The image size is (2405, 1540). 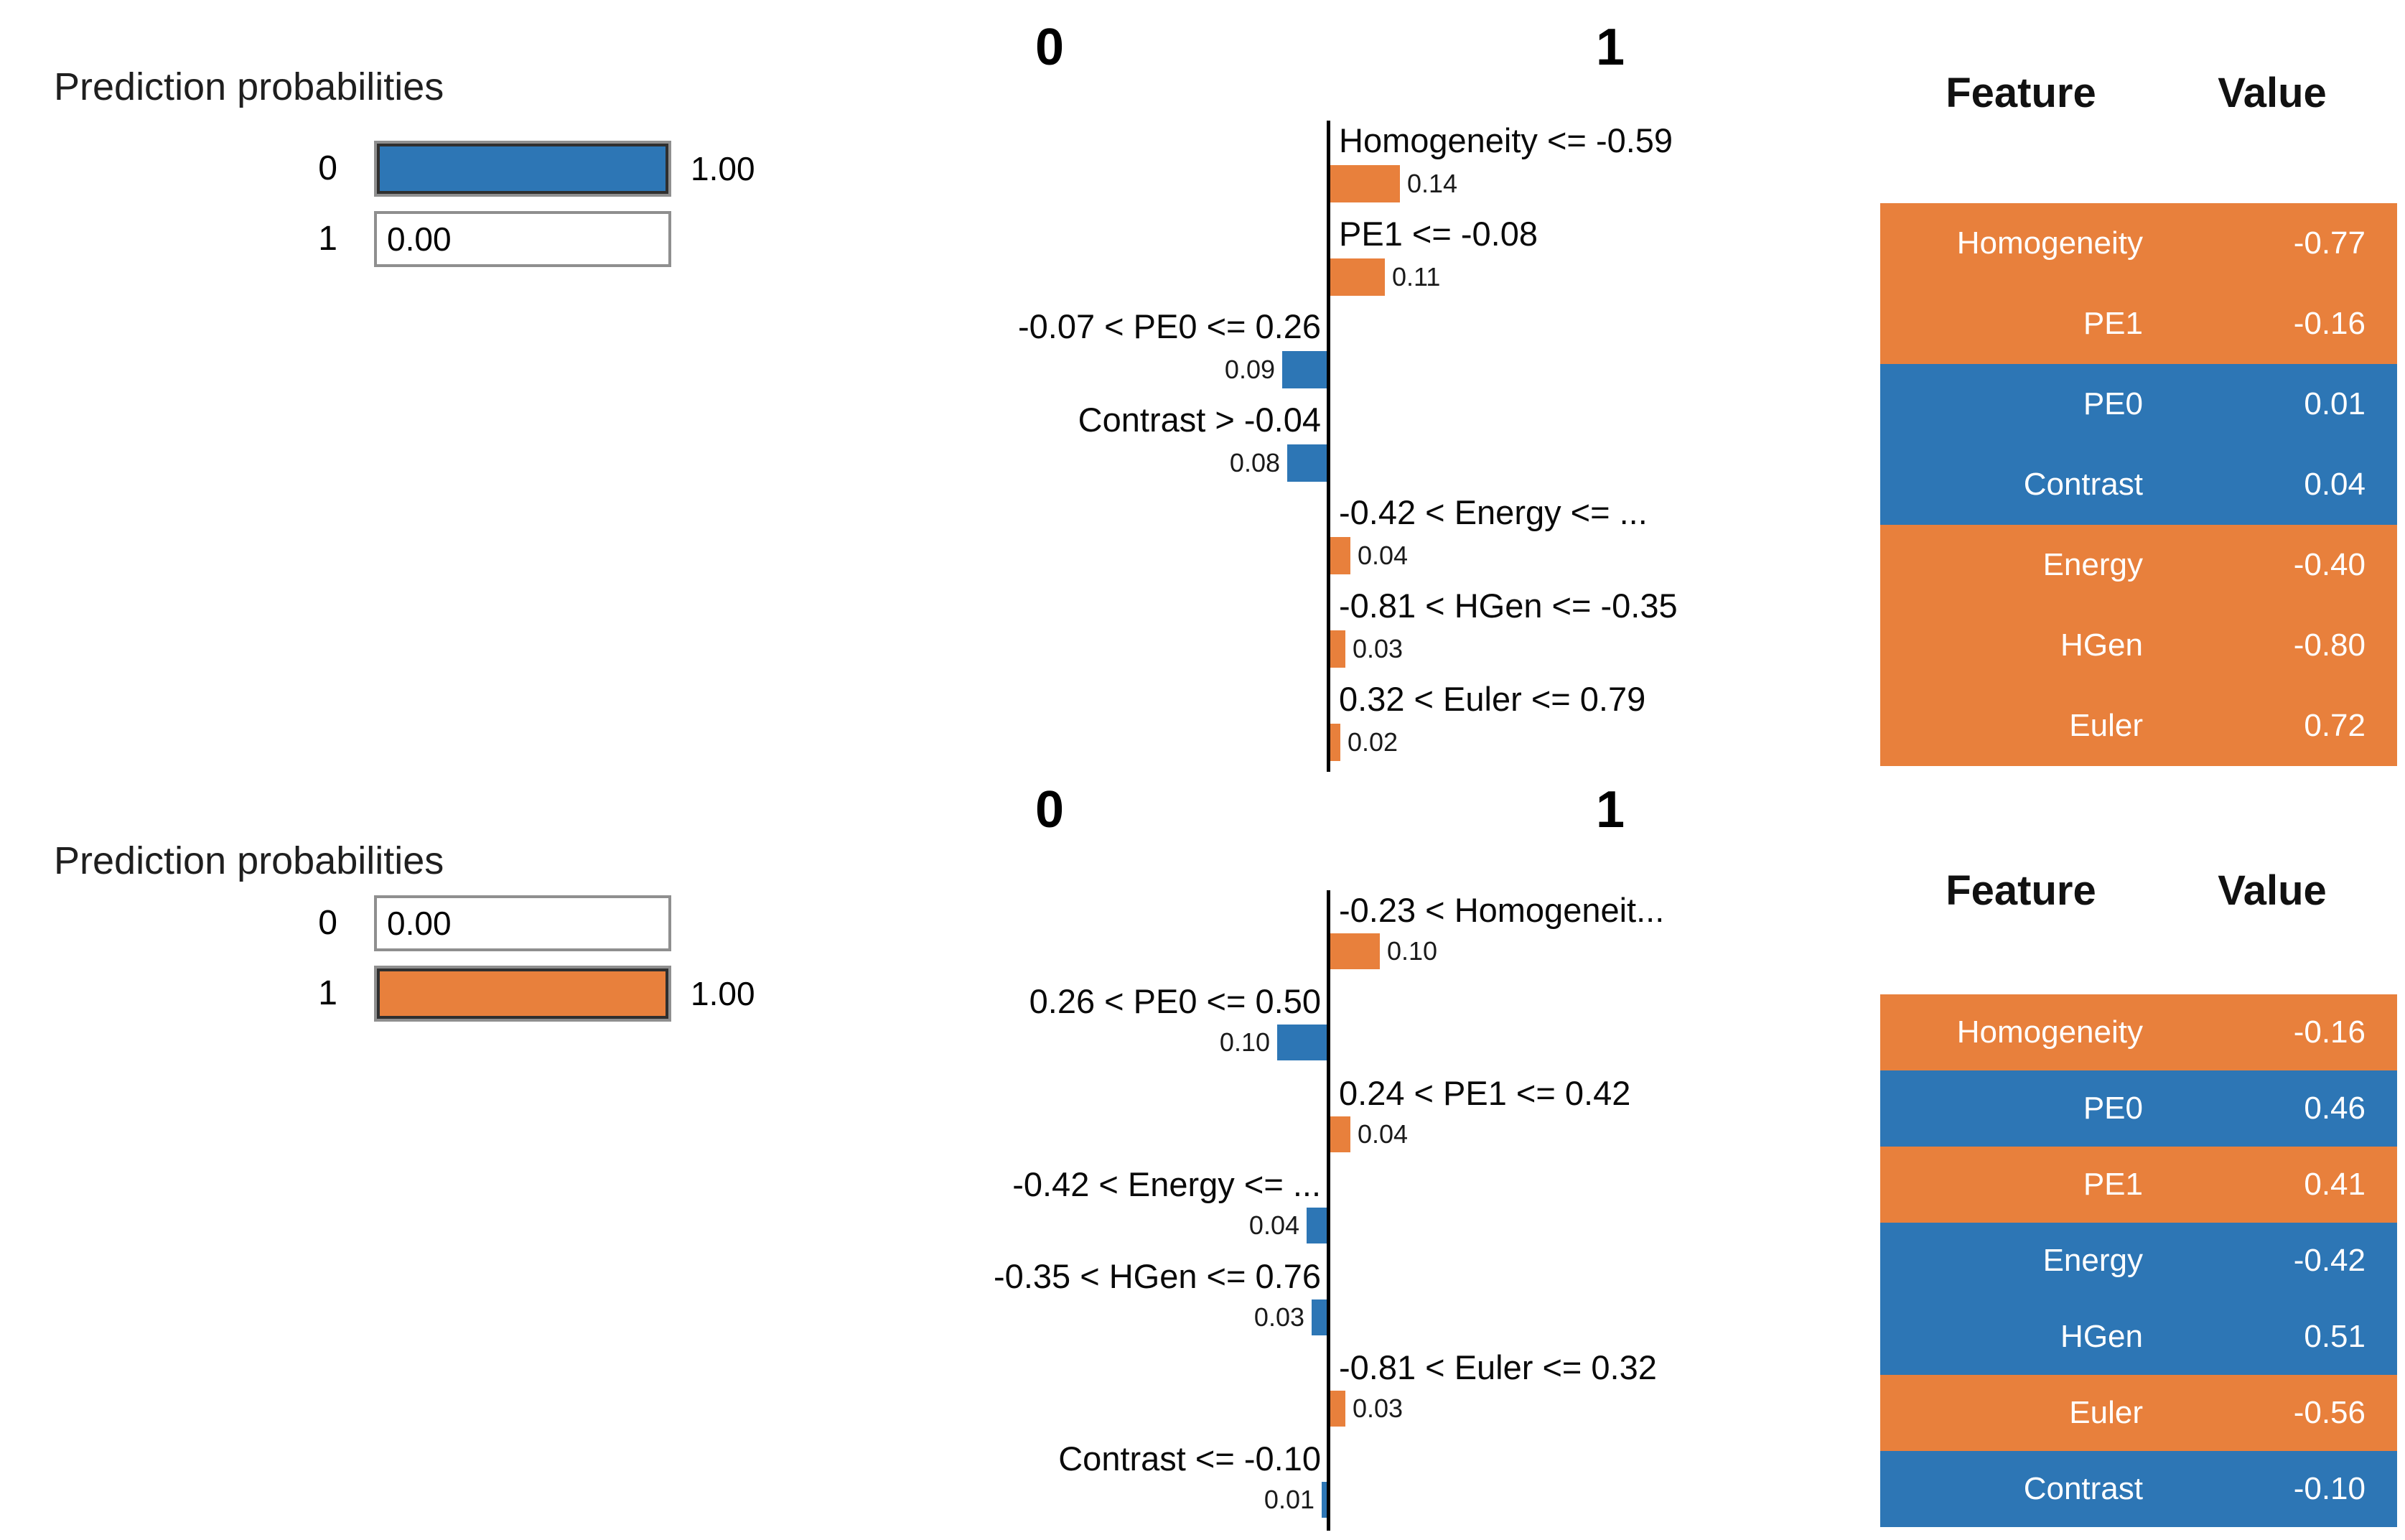 I want to click on feature-value: -0.42, so click(x=2329, y=1260).